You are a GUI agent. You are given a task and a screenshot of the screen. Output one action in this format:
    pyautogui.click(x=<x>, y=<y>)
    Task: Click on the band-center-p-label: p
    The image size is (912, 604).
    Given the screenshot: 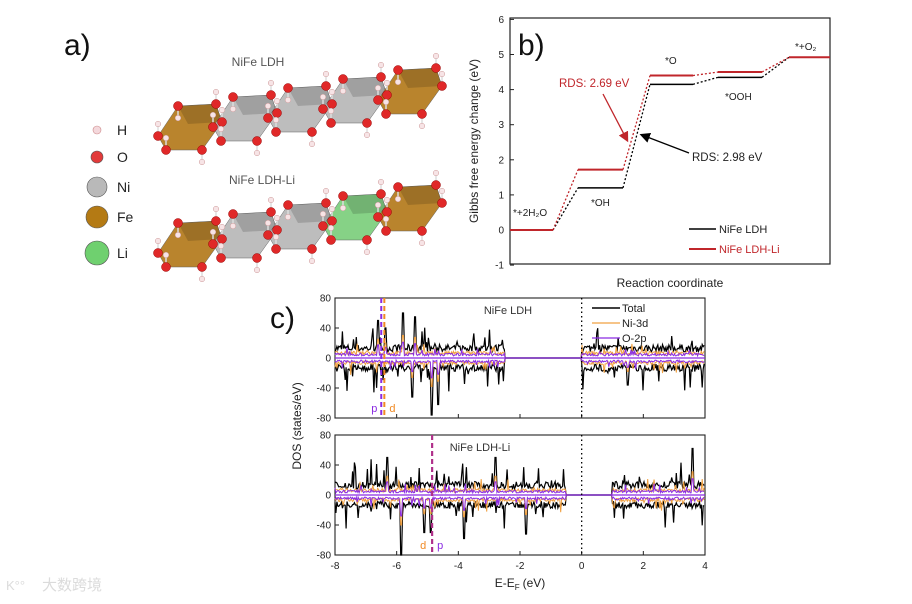 What is the action you would take?
    pyautogui.click(x=440, y=546)
    